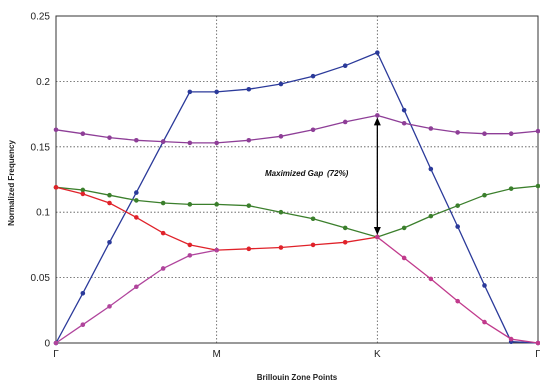 This screenshot has width=540, height=391. What do you see at coordinates (216, 354) in the screenshot?
I see `x-tick-label: M` at bounding box center [216, 354].